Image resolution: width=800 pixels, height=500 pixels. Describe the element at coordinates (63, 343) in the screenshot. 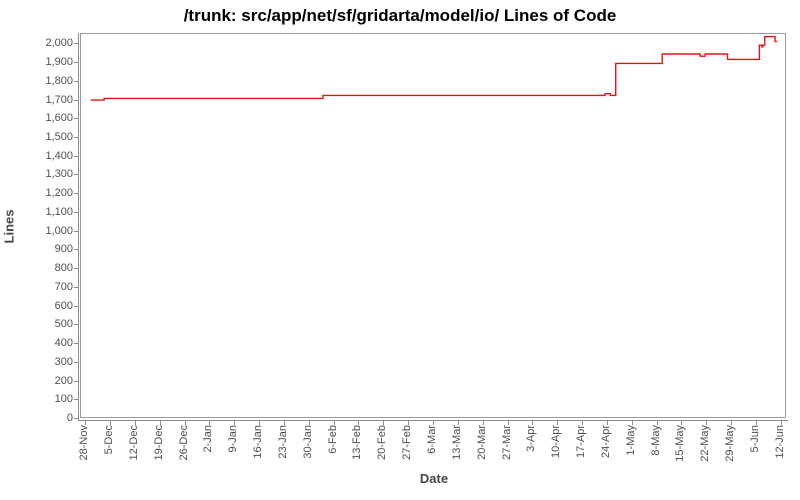

I see `y-tick-label: 400` at that location.